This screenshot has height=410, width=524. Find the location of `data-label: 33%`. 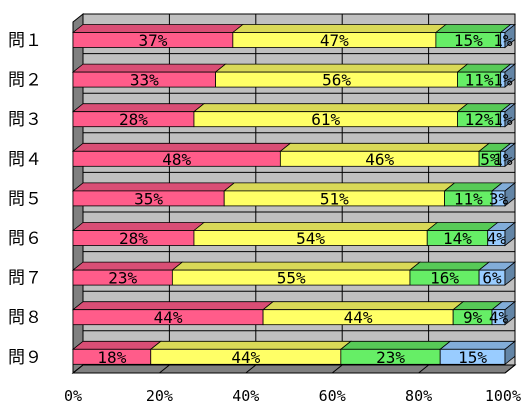

data-label: 33% is located at coordinates (144, 80).